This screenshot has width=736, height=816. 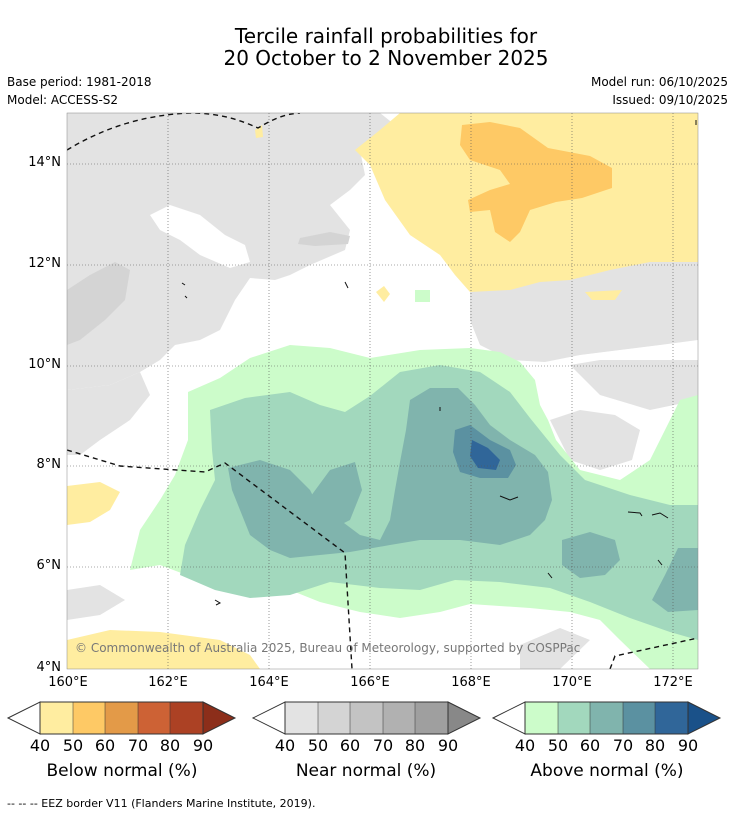 What do you see at coordinates (572, 682) in the screenshot?
I see `lon-label-170e: 170°E` at bounding box center [572, 682].